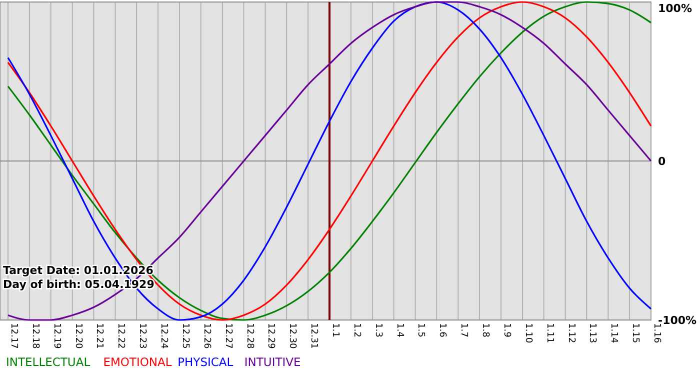  I want to click on x-tick-label: 1.6, so click(442, 330).